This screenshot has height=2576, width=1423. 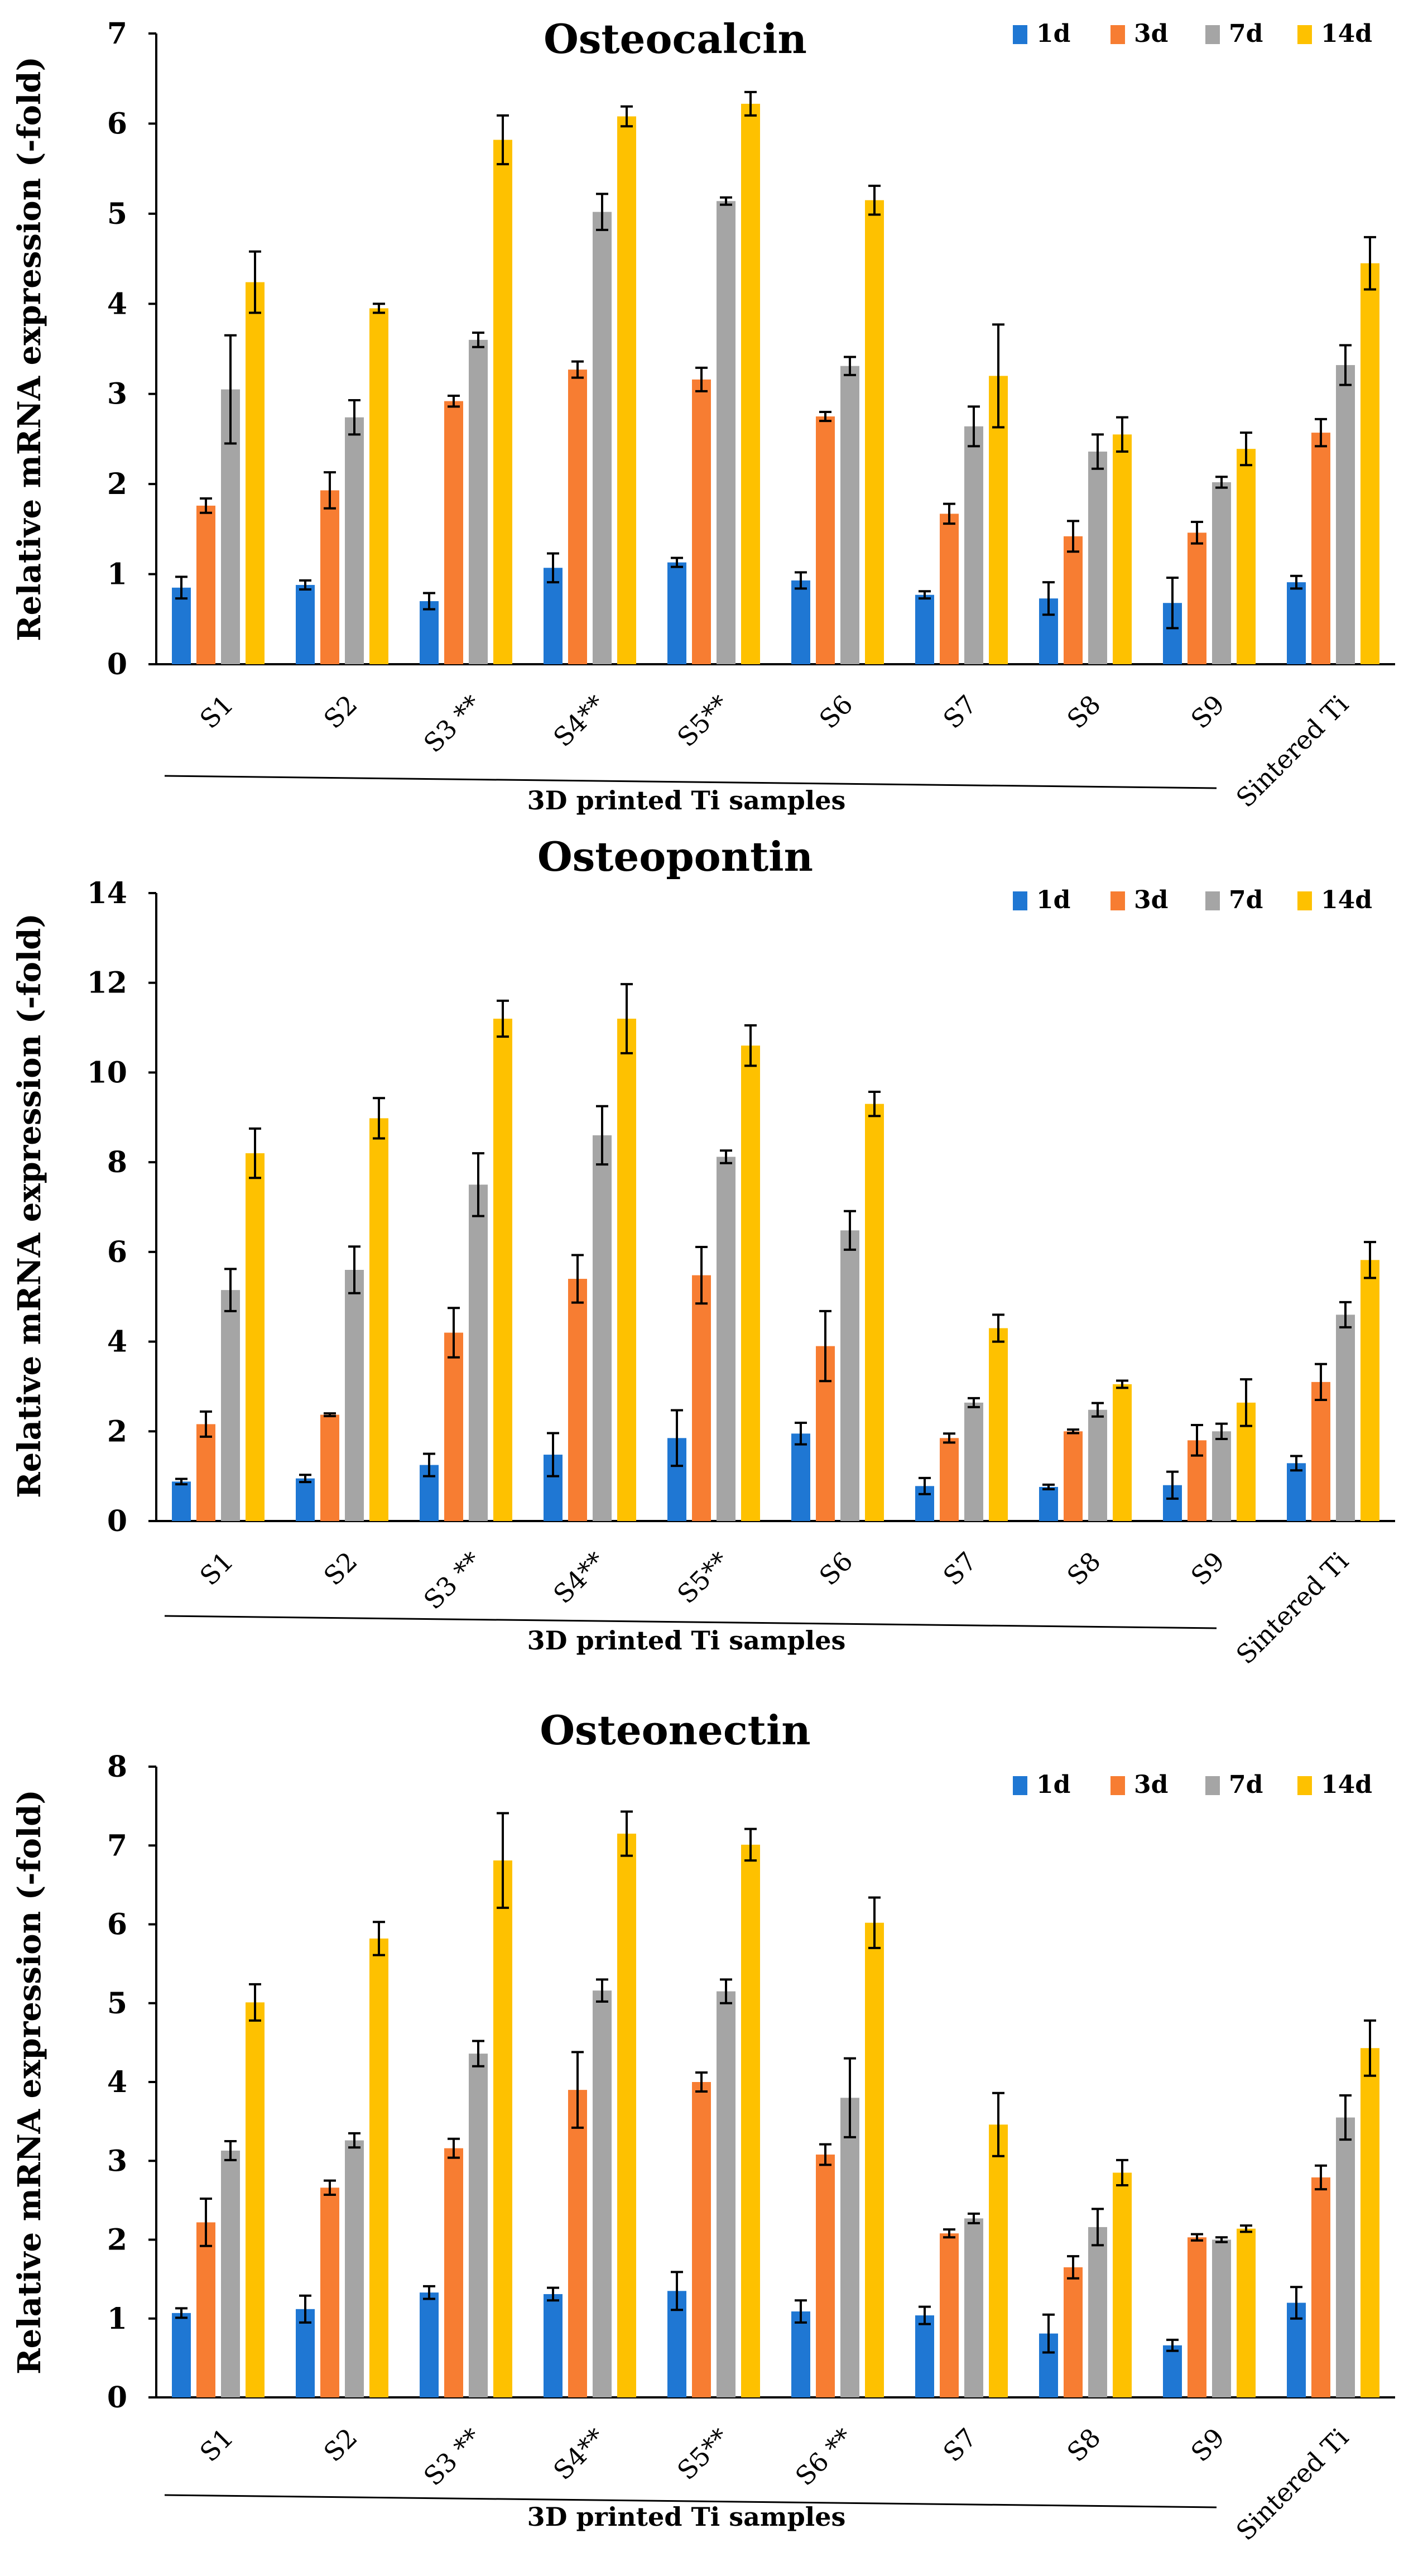 What do you see at coordinates (117, 484) in the screenshot?
I see `y-tick-label: 2` at bounding box center [117, 484].